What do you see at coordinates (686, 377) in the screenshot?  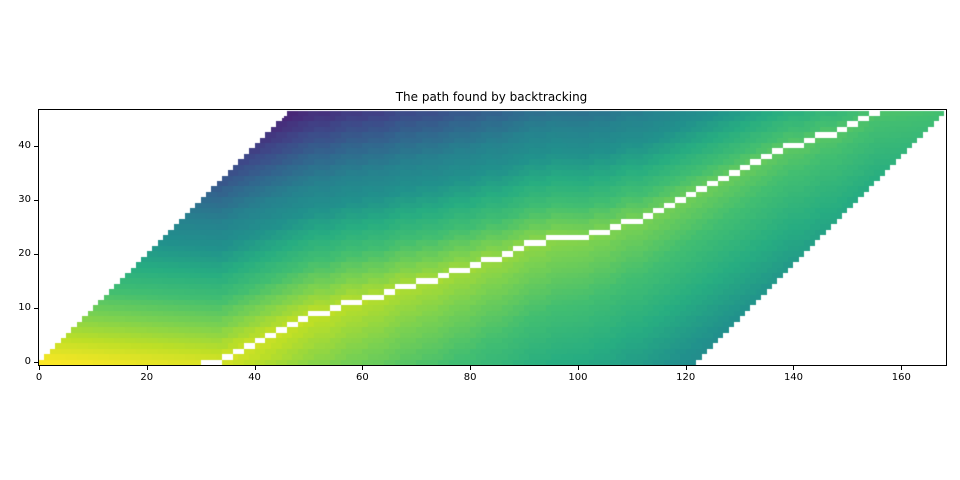 I see `x-tick-label: 120` at bounding box center [686, 377].